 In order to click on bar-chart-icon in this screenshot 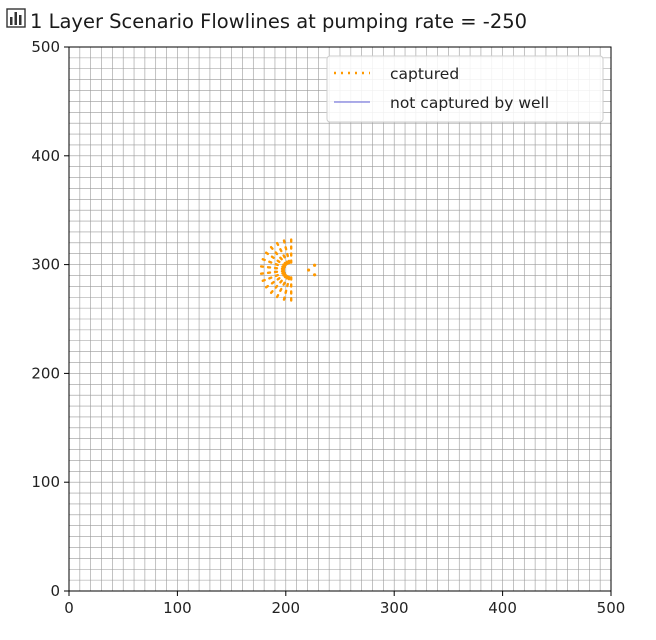, I will do `click(16, 18)`.